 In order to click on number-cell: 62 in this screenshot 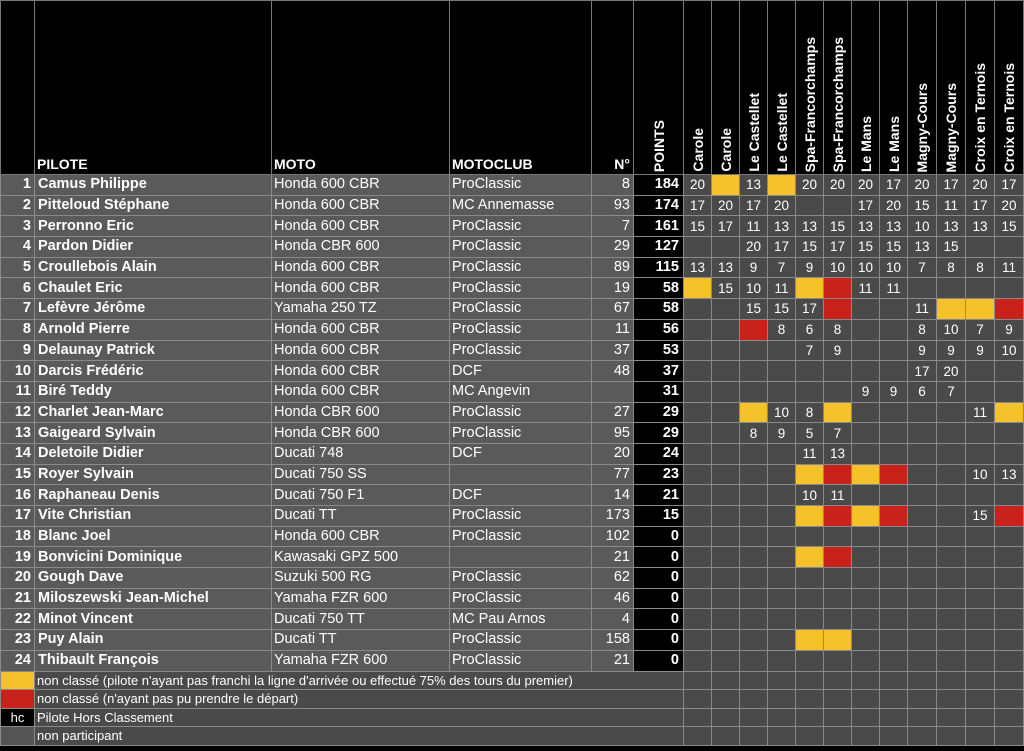, I will do `click(612, 578)`.